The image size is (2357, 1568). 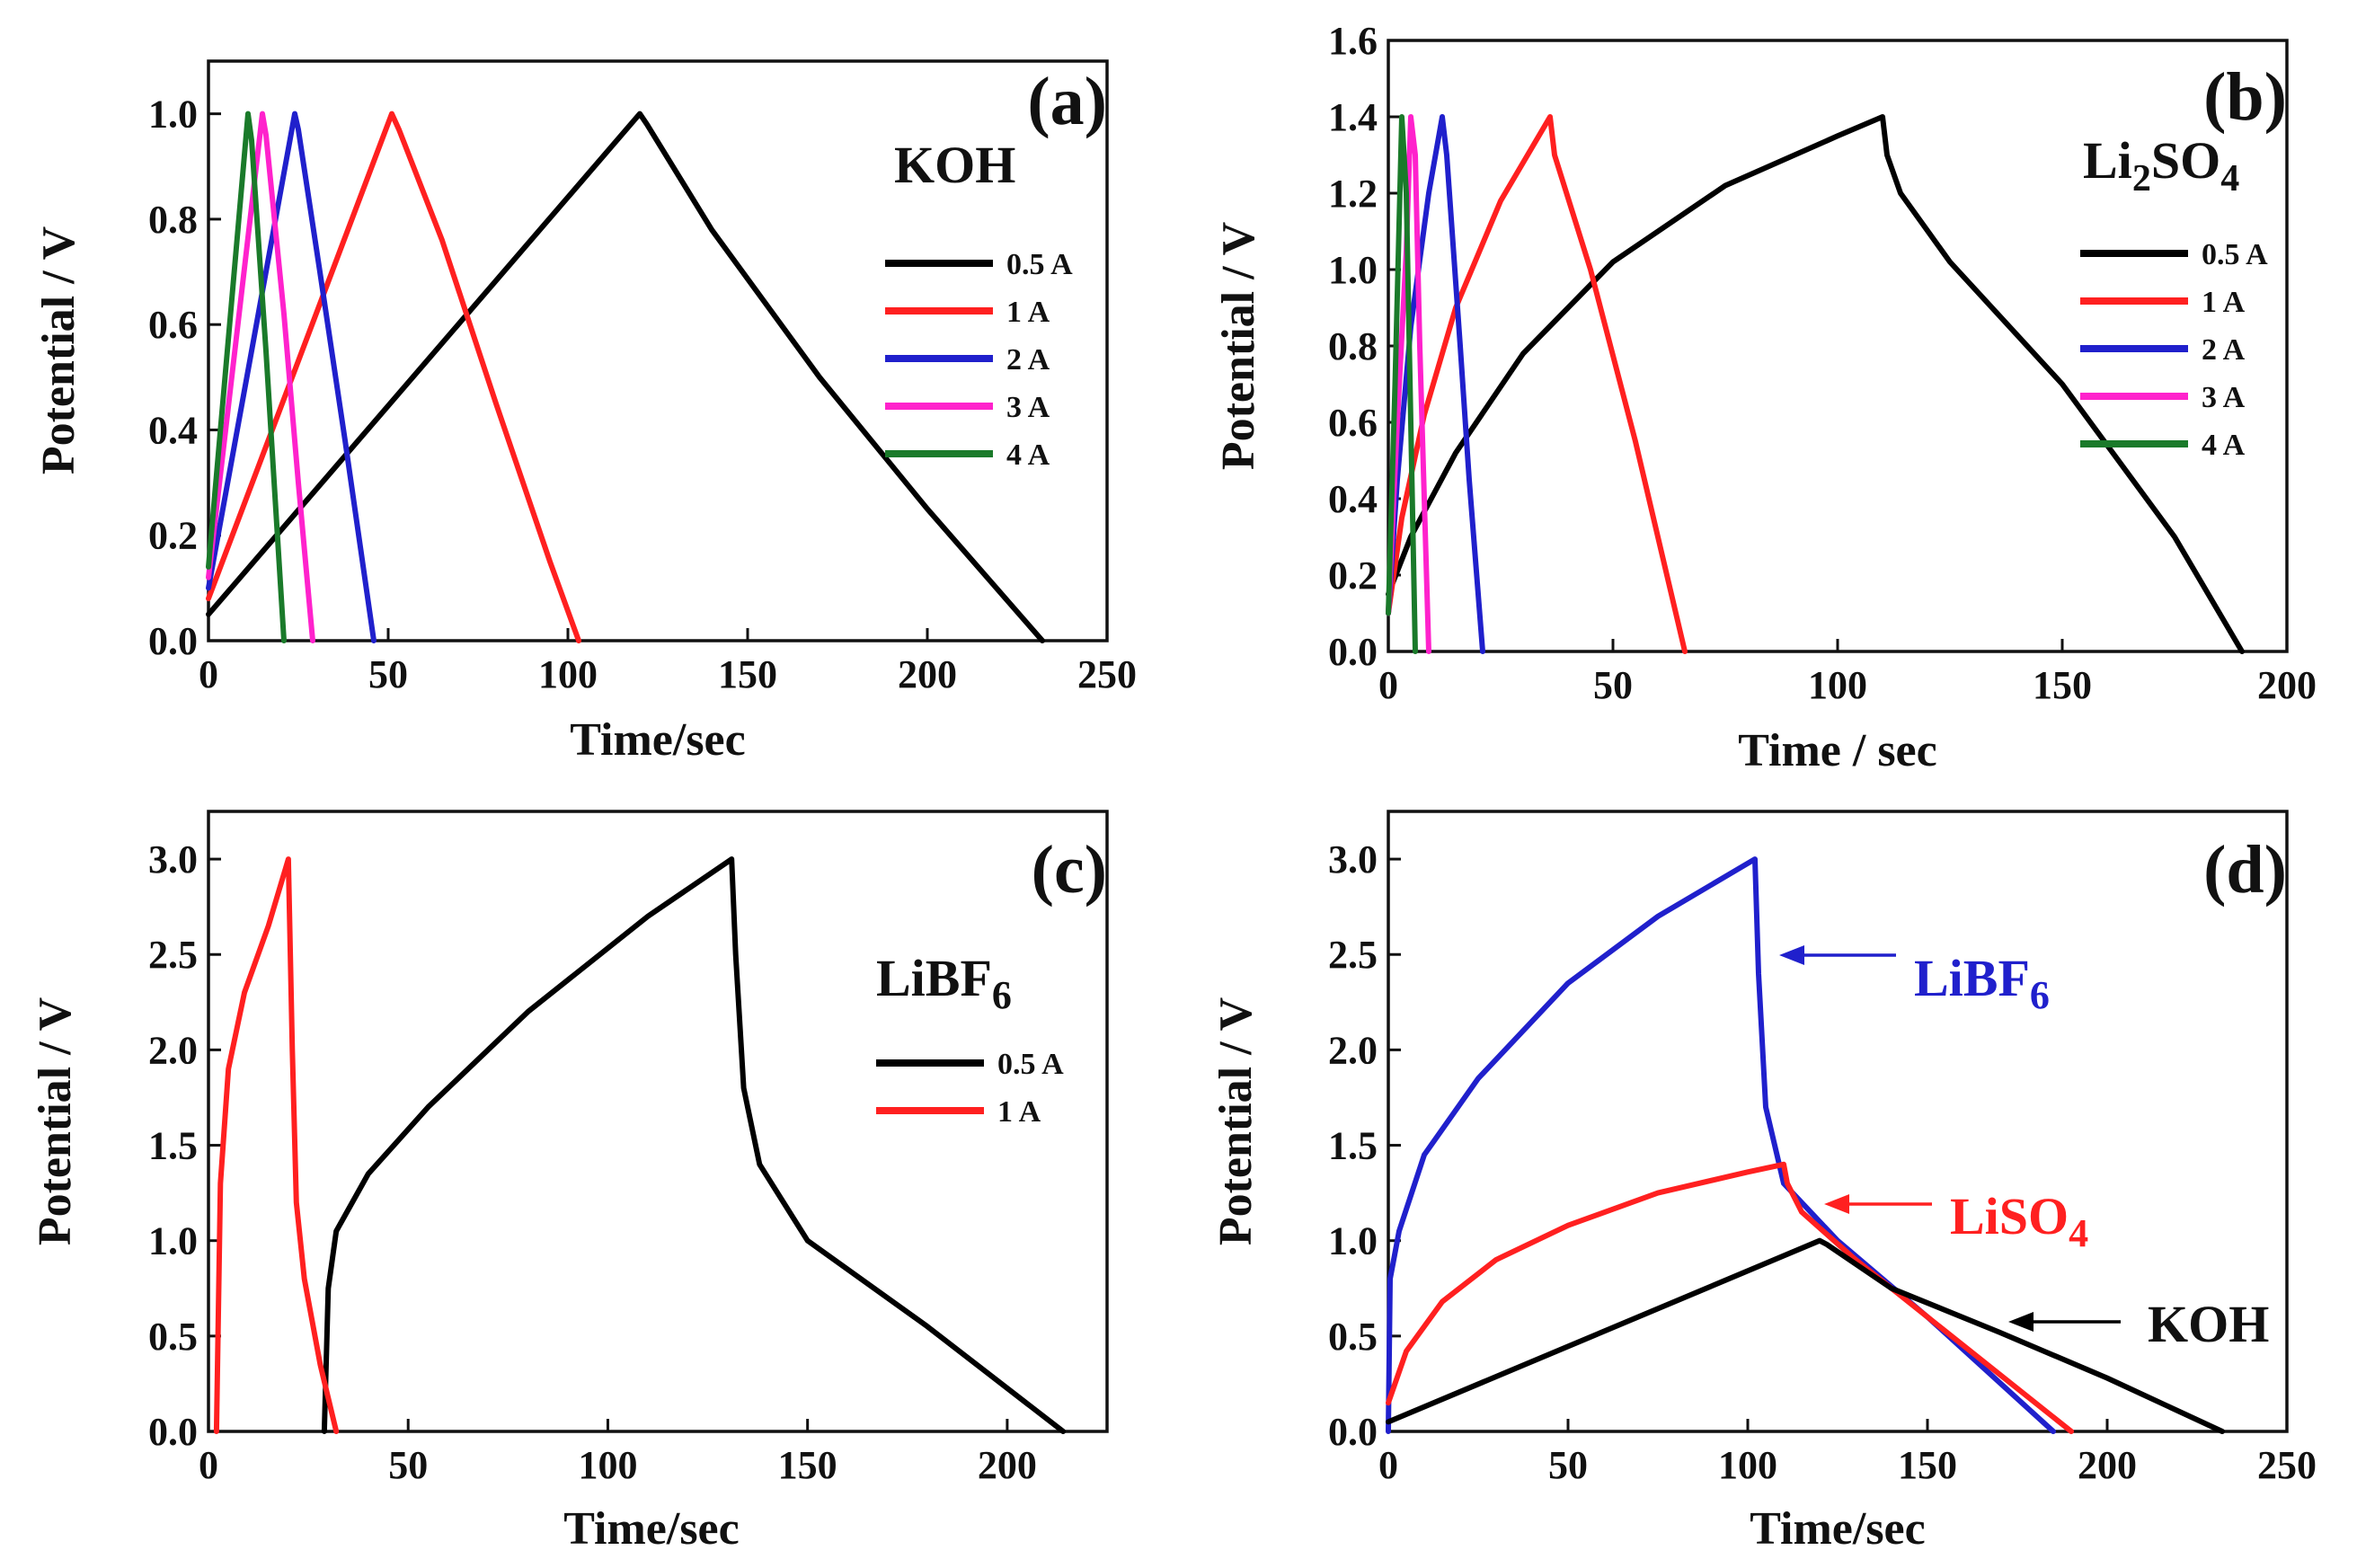 What do you see at coordinates (1002, 995) in the screenshot?
I see `electrolyte-subscript: 6` at bounding box center [1002, 995].